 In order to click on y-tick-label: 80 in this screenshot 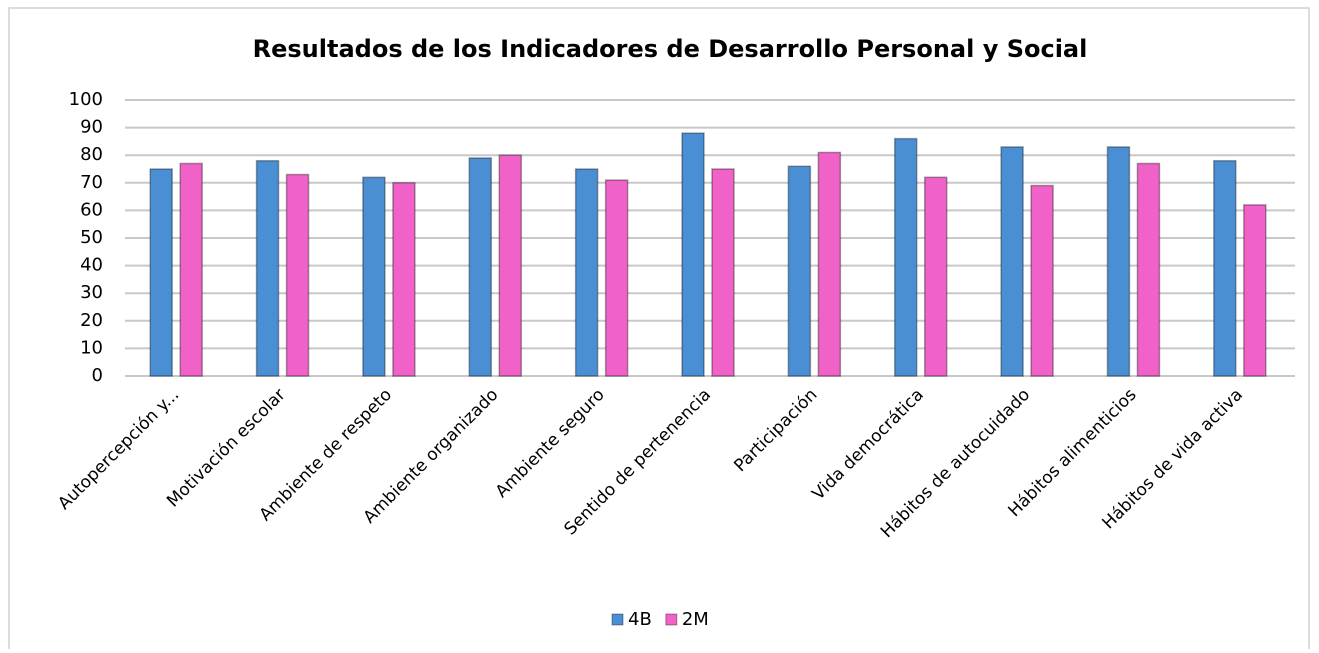, I will do `click(91, 154)`.